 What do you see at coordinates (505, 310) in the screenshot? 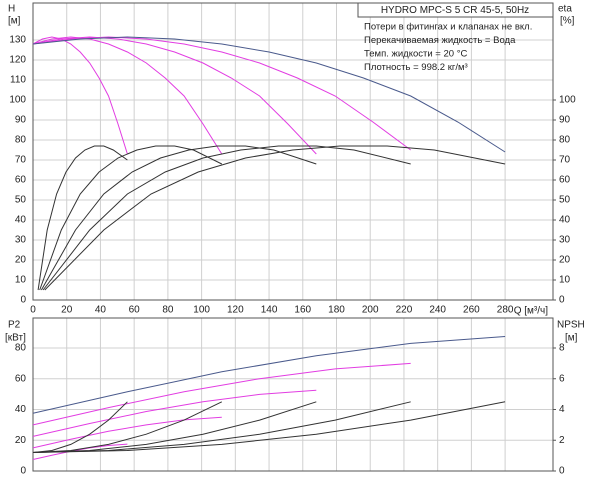
I see `x-tick-label: 280` at bounding box center [505, 310].